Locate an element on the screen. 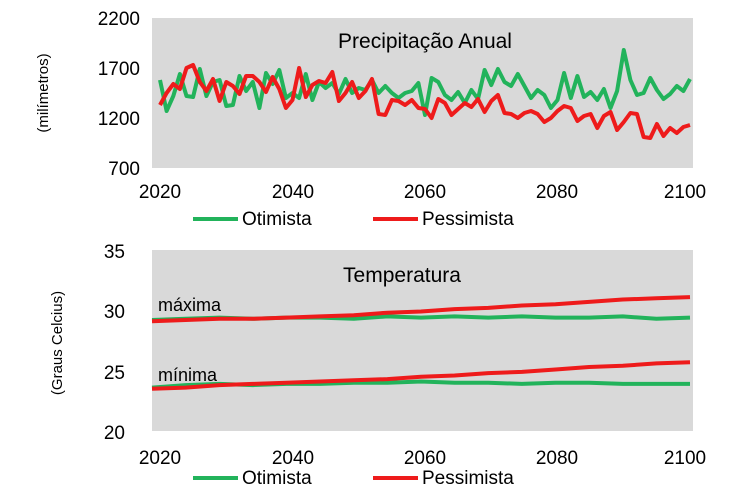  temp-min-series-pessimista is located at coordinates (421, 375).